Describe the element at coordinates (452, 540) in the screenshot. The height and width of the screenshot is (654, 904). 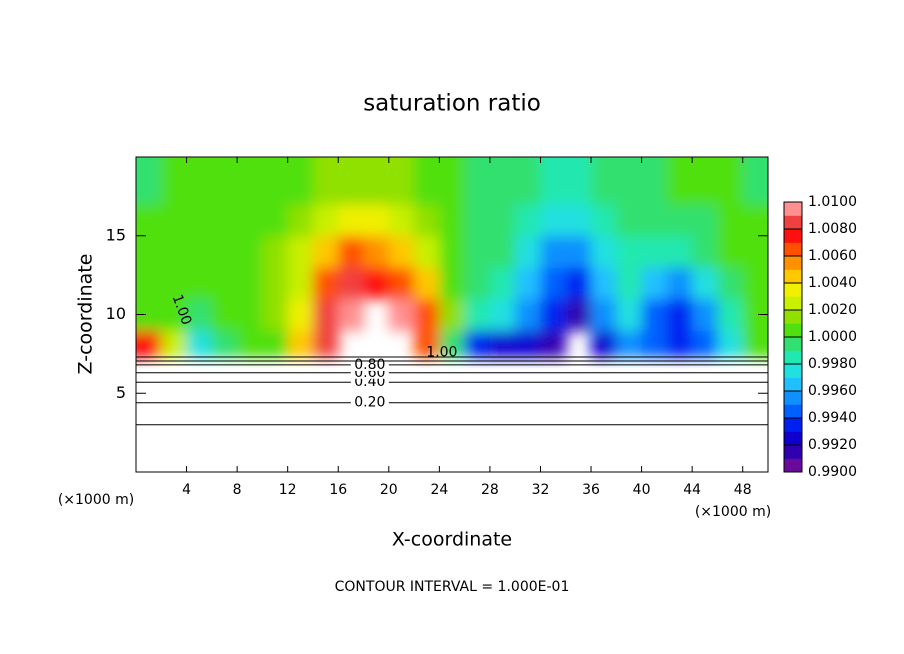
I see `x-axis-label: X-coordinate` at that location.